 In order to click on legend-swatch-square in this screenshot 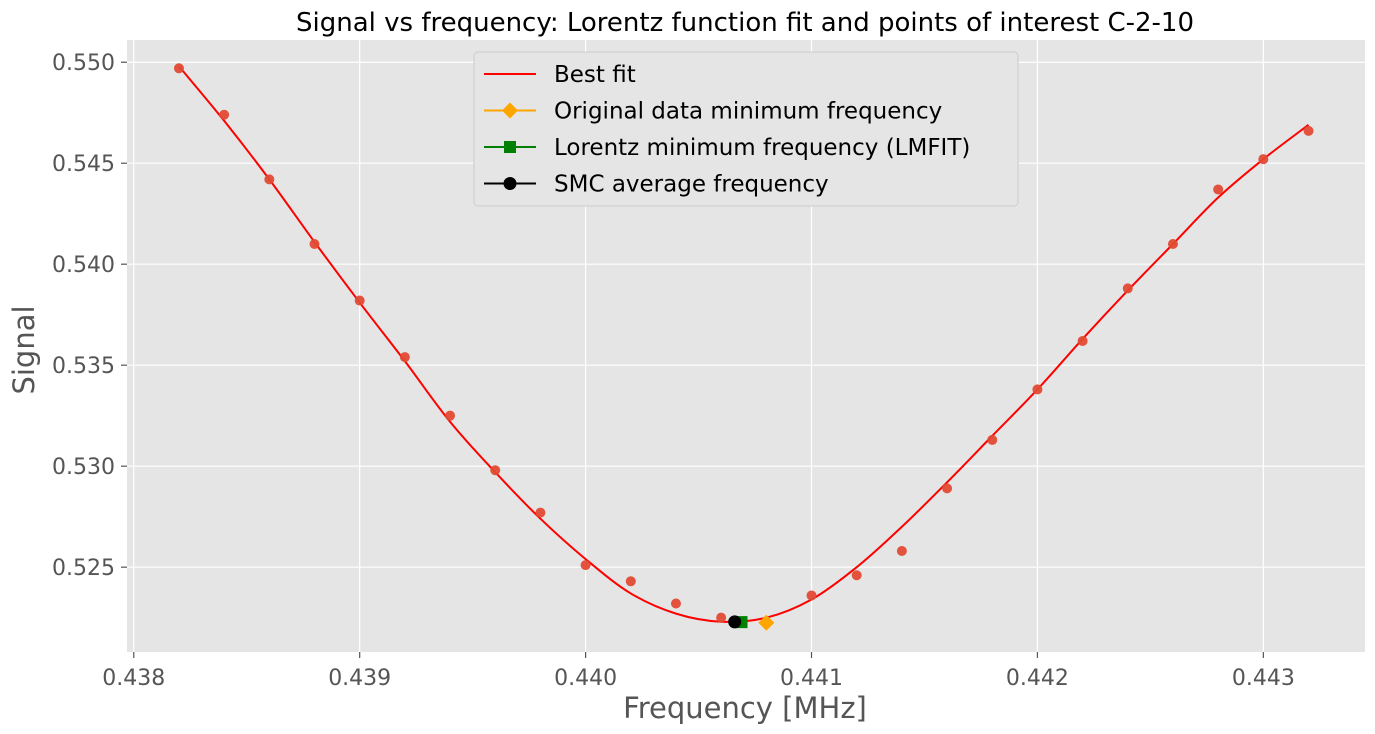, I will do `click(510, 147)`.